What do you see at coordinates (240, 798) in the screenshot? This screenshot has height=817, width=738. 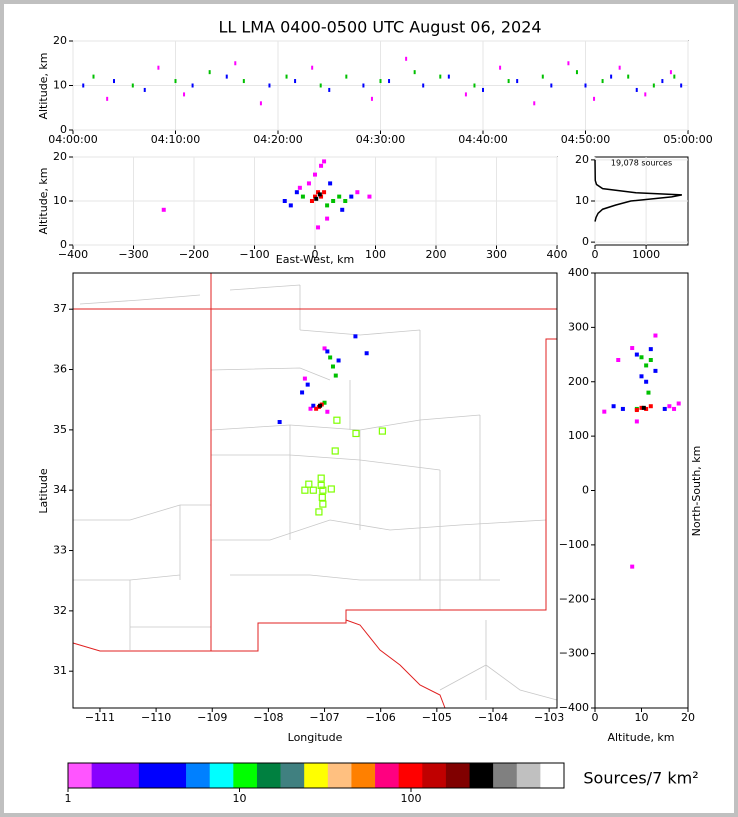 I see `colorbar-tick-label: 10` at bounding box center [240, 798].